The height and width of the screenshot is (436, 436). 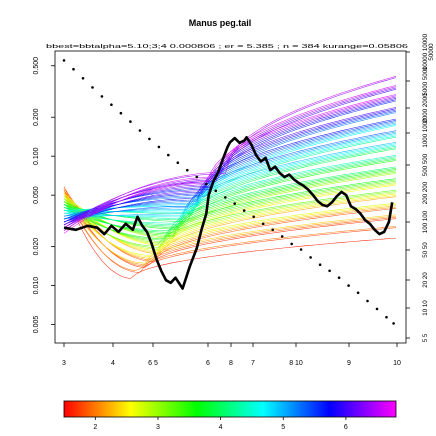 I want to click on bottom-tick-label: 8 10, so click(x=296, y=363).